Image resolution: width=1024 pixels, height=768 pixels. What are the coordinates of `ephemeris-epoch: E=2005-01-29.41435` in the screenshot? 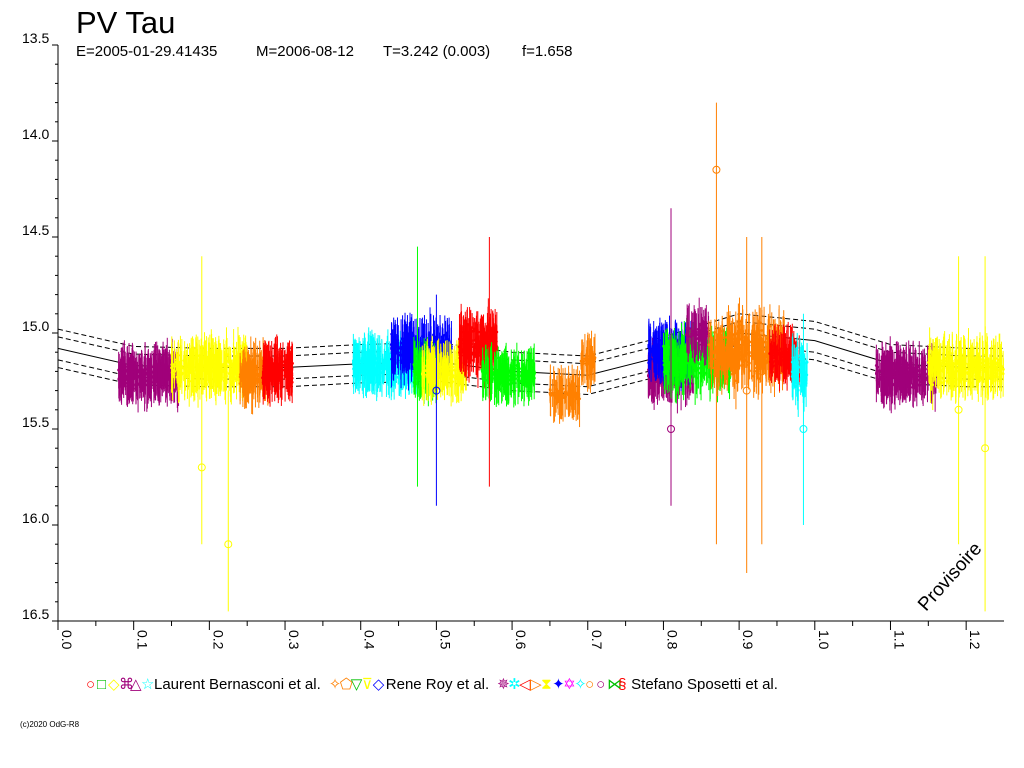 It's located at (146, 51).